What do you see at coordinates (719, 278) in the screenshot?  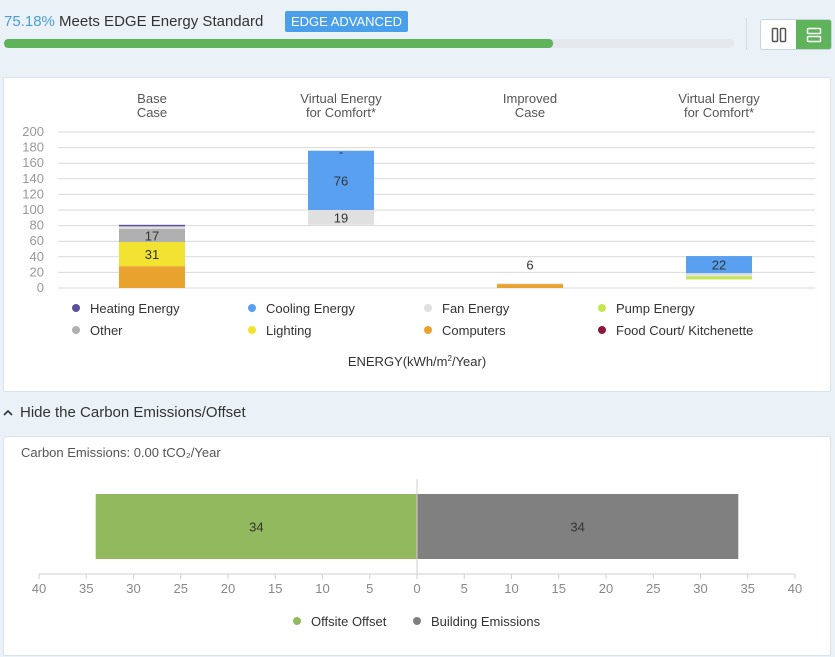 I see `bar-segment-pump-energy` at bounding box center [719, 278].